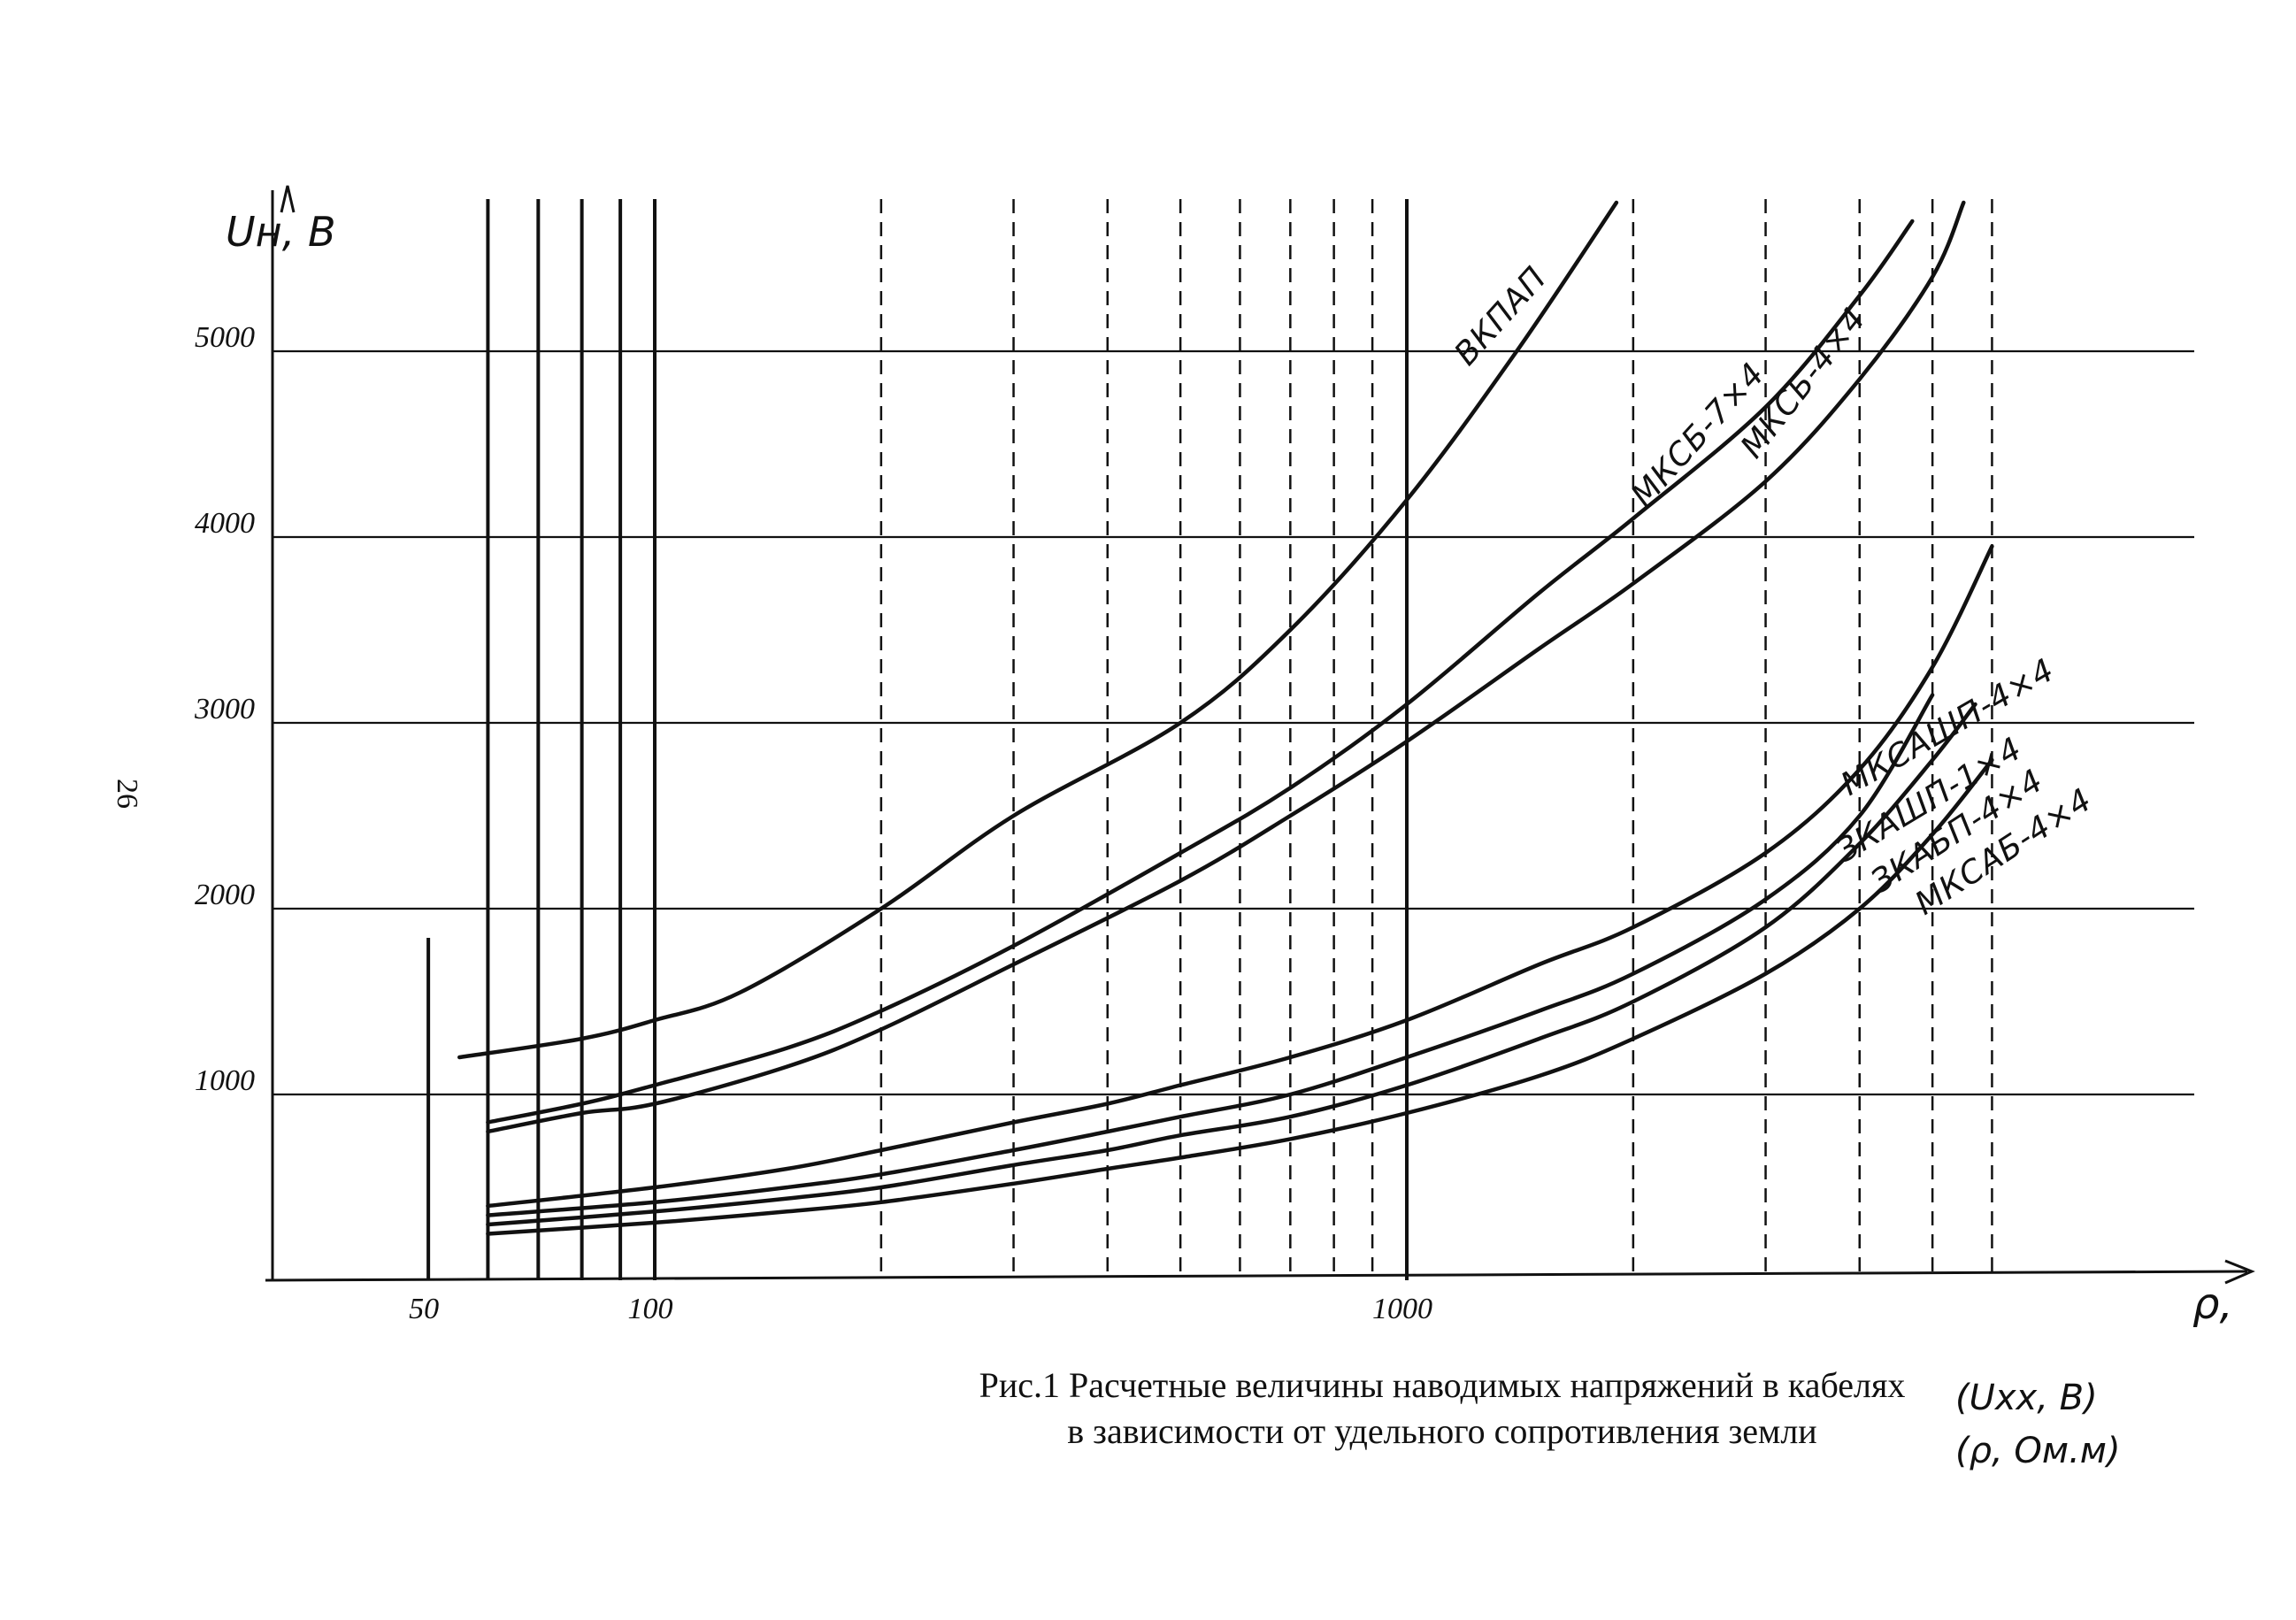  What do you see at coordinates (2240, 1272) in the screenshot?
I see `x-axis-arrow` at bounding box center [2240, 1272].